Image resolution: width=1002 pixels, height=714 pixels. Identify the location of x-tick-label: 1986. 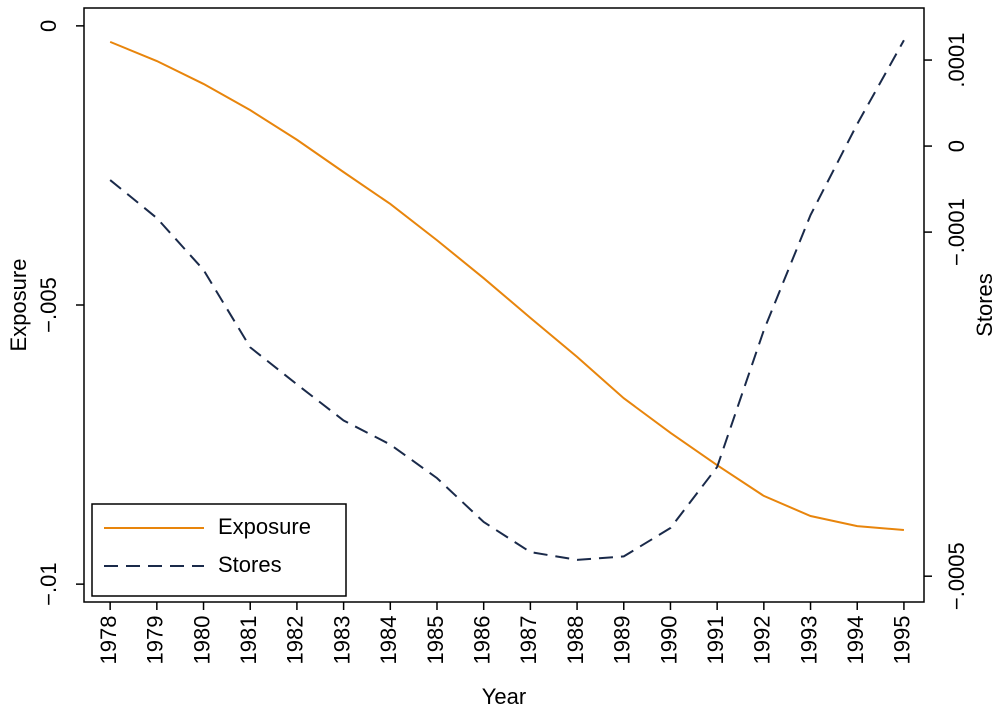
(482, 640).